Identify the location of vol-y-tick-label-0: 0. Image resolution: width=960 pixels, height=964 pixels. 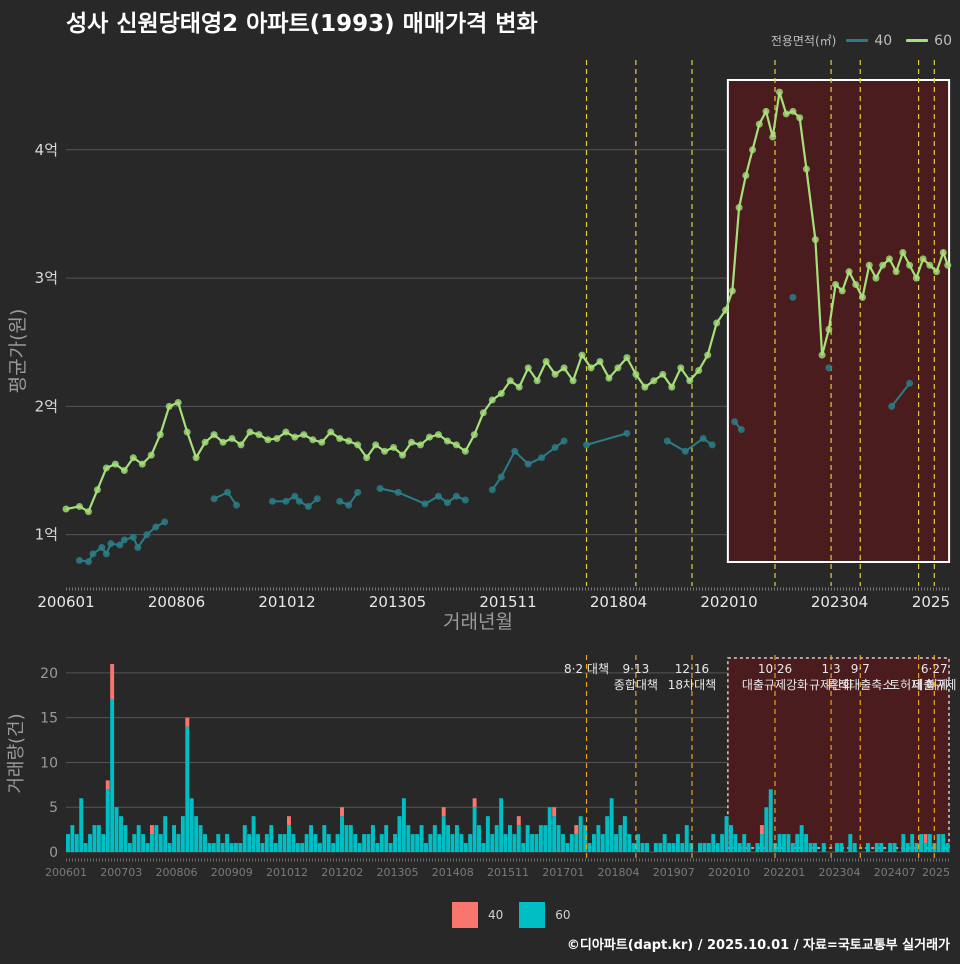
(53, 853).